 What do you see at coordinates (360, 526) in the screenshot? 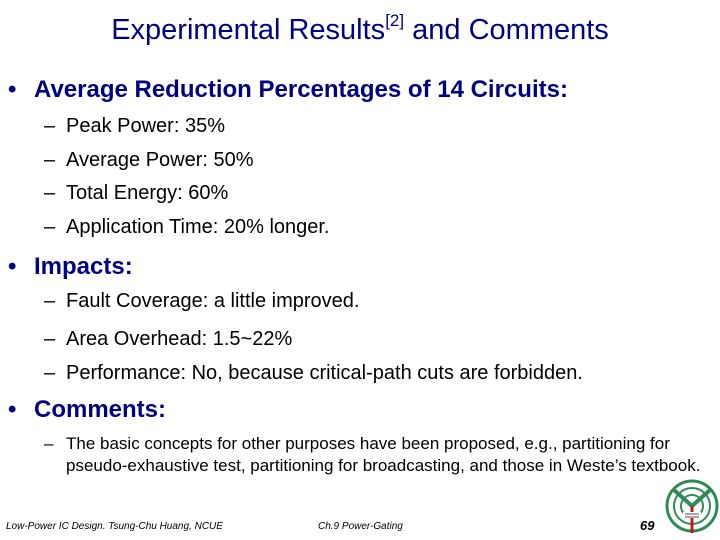
I see `footer-chapter: Ch.9 Power-Gating` at bounding box center [360, 526].